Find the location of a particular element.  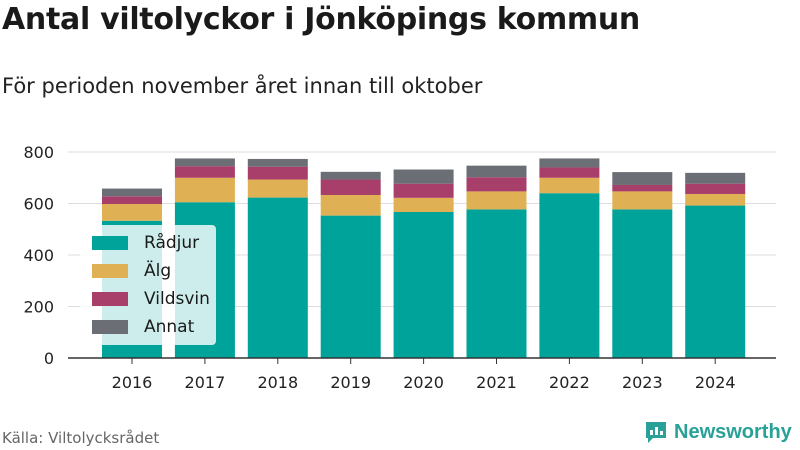

x-tick-label: 2018 is located at coordinates (277, 382).